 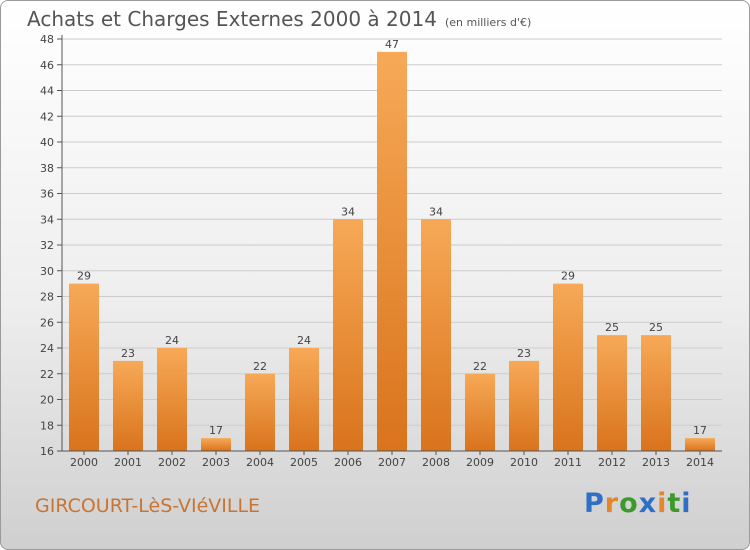 What do you see at coordinates (47, 65) in the screenshot?
I see `y-tick-label: 46` at bounding box center [47, 65].